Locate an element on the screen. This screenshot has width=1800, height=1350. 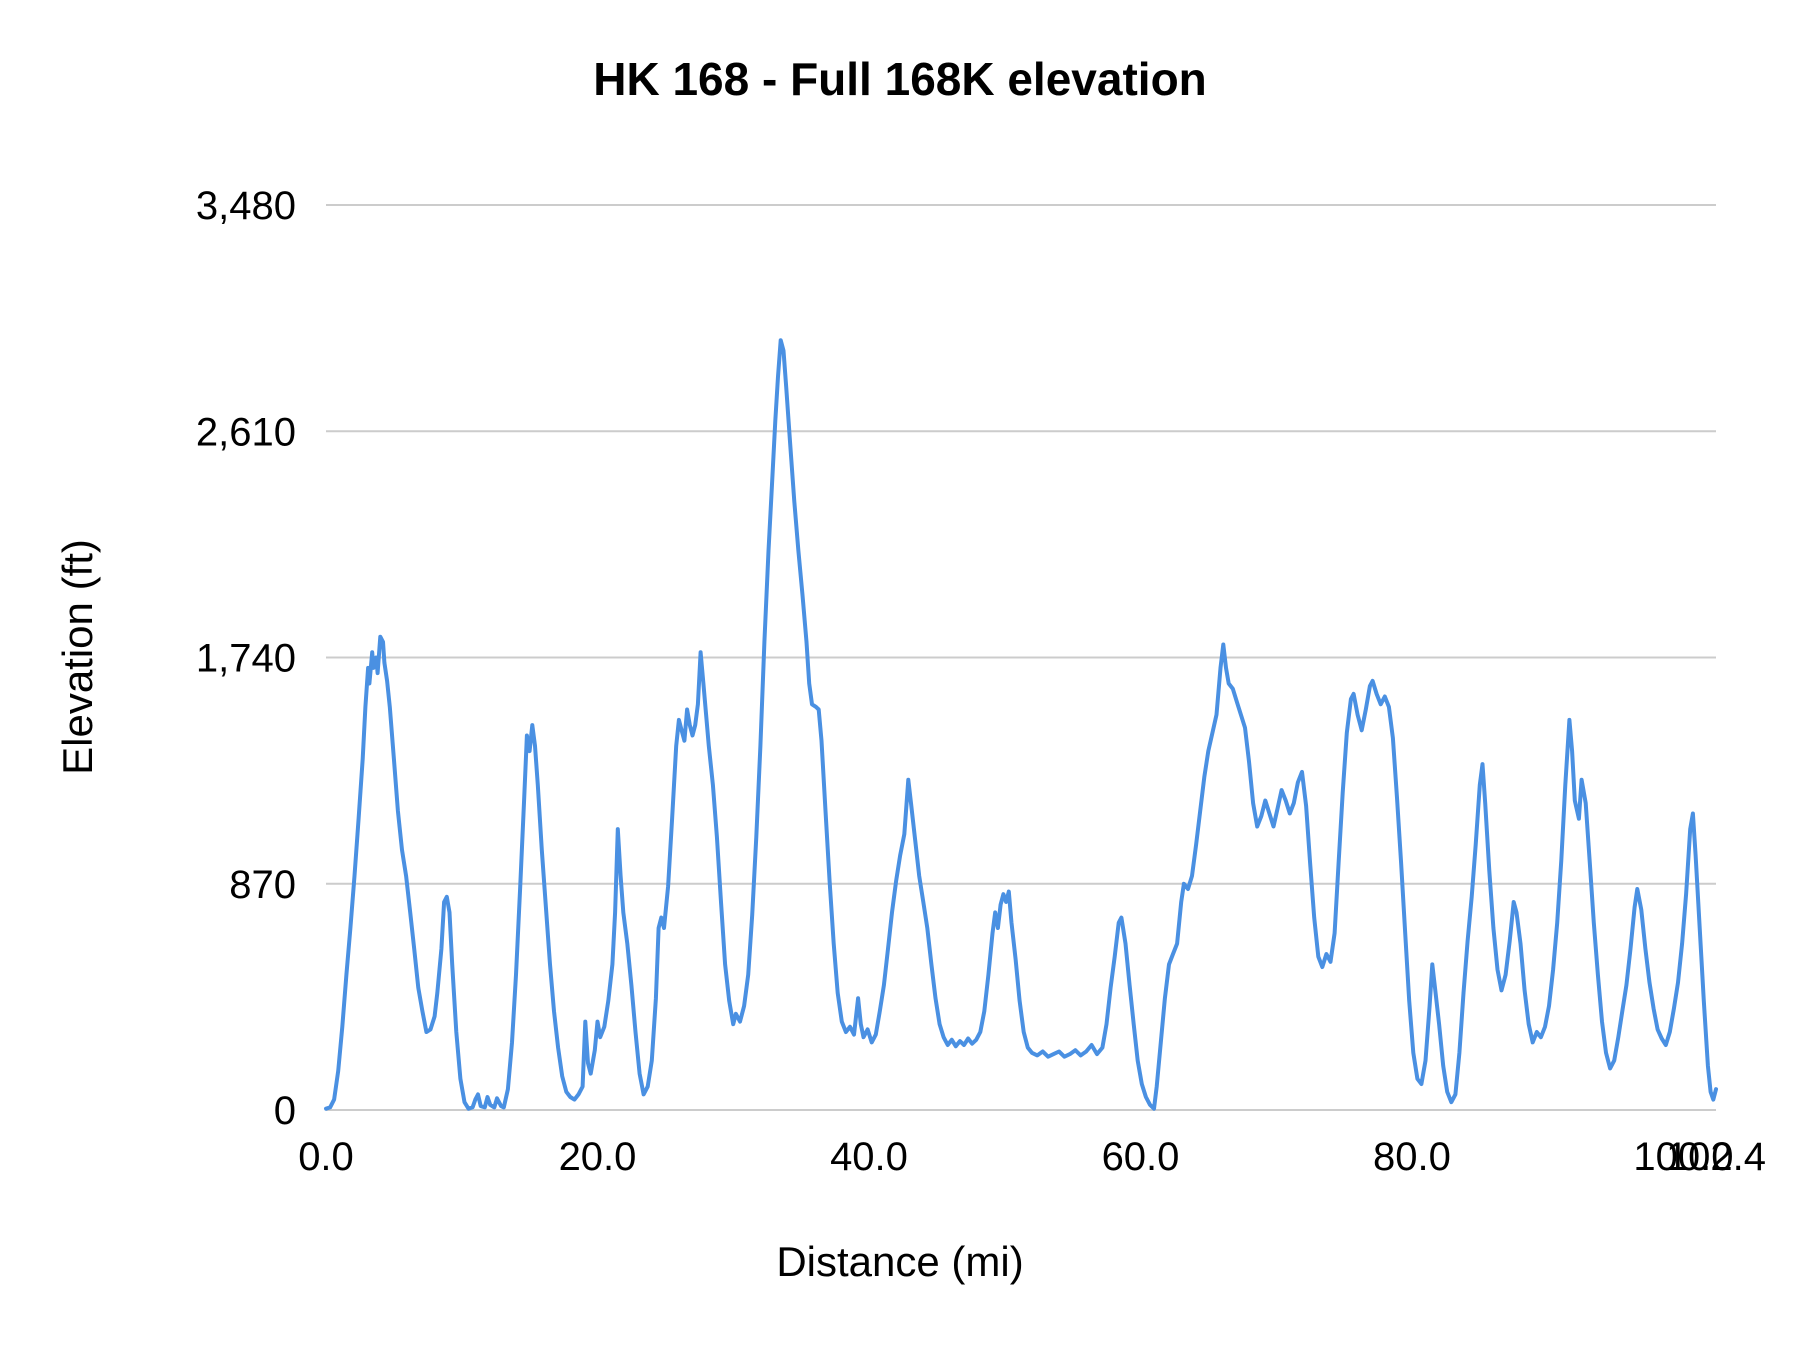
x-tick-label: 80.0 is located at coordinates (1412, 1157).